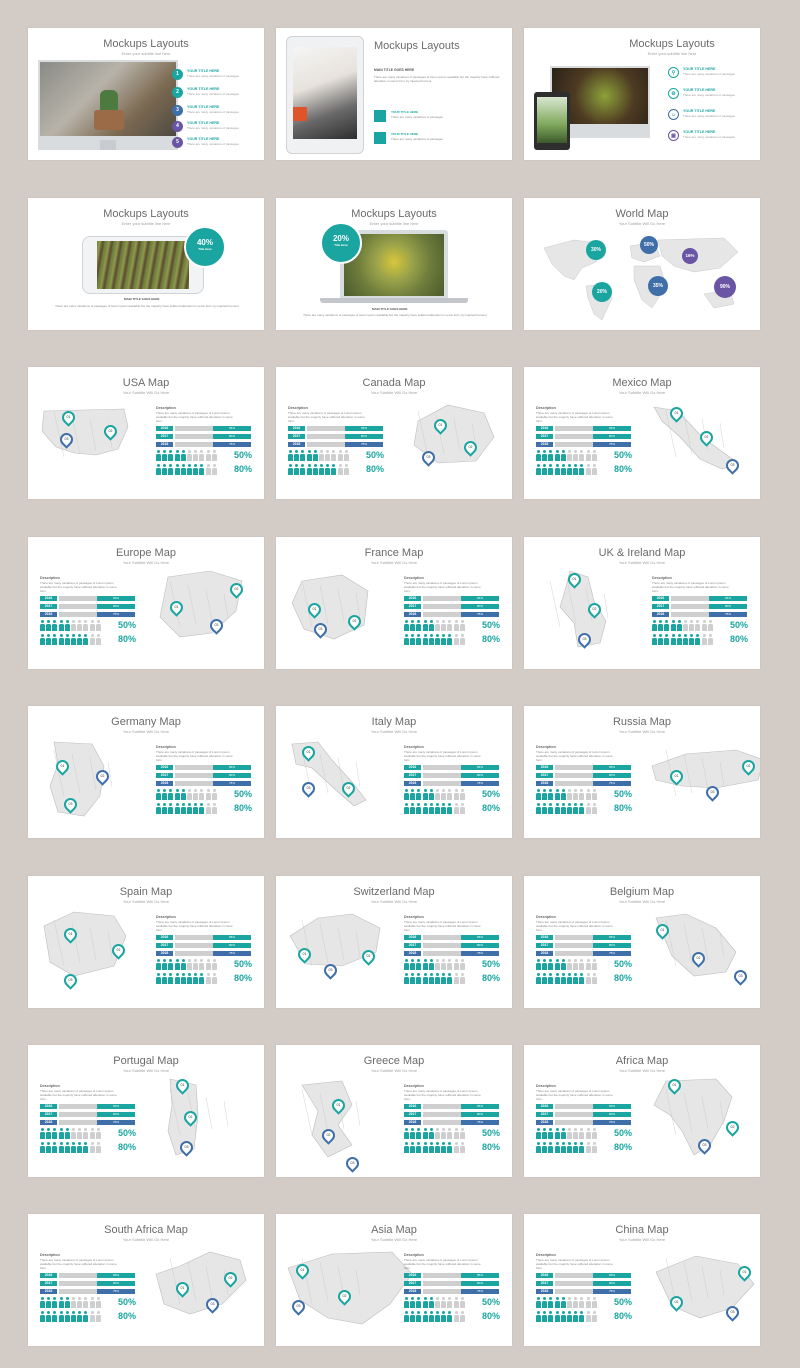 The image size is (800, 1368). Describe the element at coordinates (602, 292) in the screenshot. I see `world-bubble: 20%` at that location.